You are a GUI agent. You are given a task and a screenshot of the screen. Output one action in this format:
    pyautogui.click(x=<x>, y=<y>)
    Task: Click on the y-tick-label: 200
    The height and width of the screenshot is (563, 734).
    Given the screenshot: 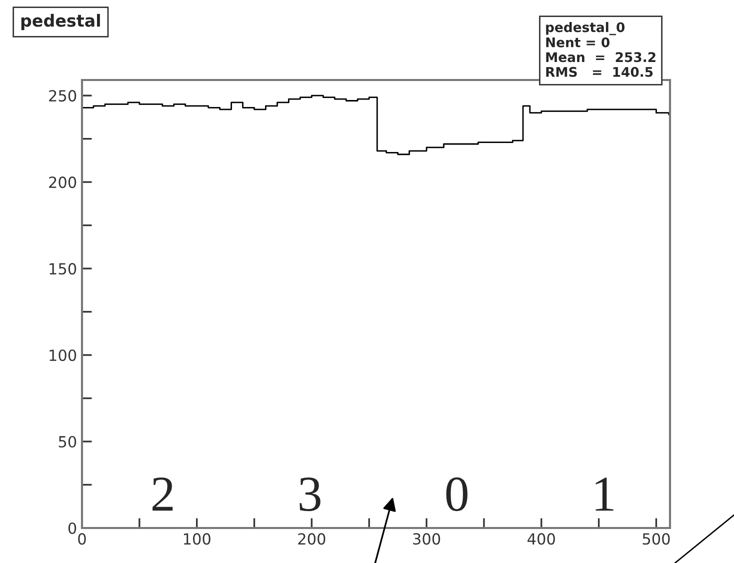 What is the action you would take?
    pyautogui.click(x=62, y=182)
    